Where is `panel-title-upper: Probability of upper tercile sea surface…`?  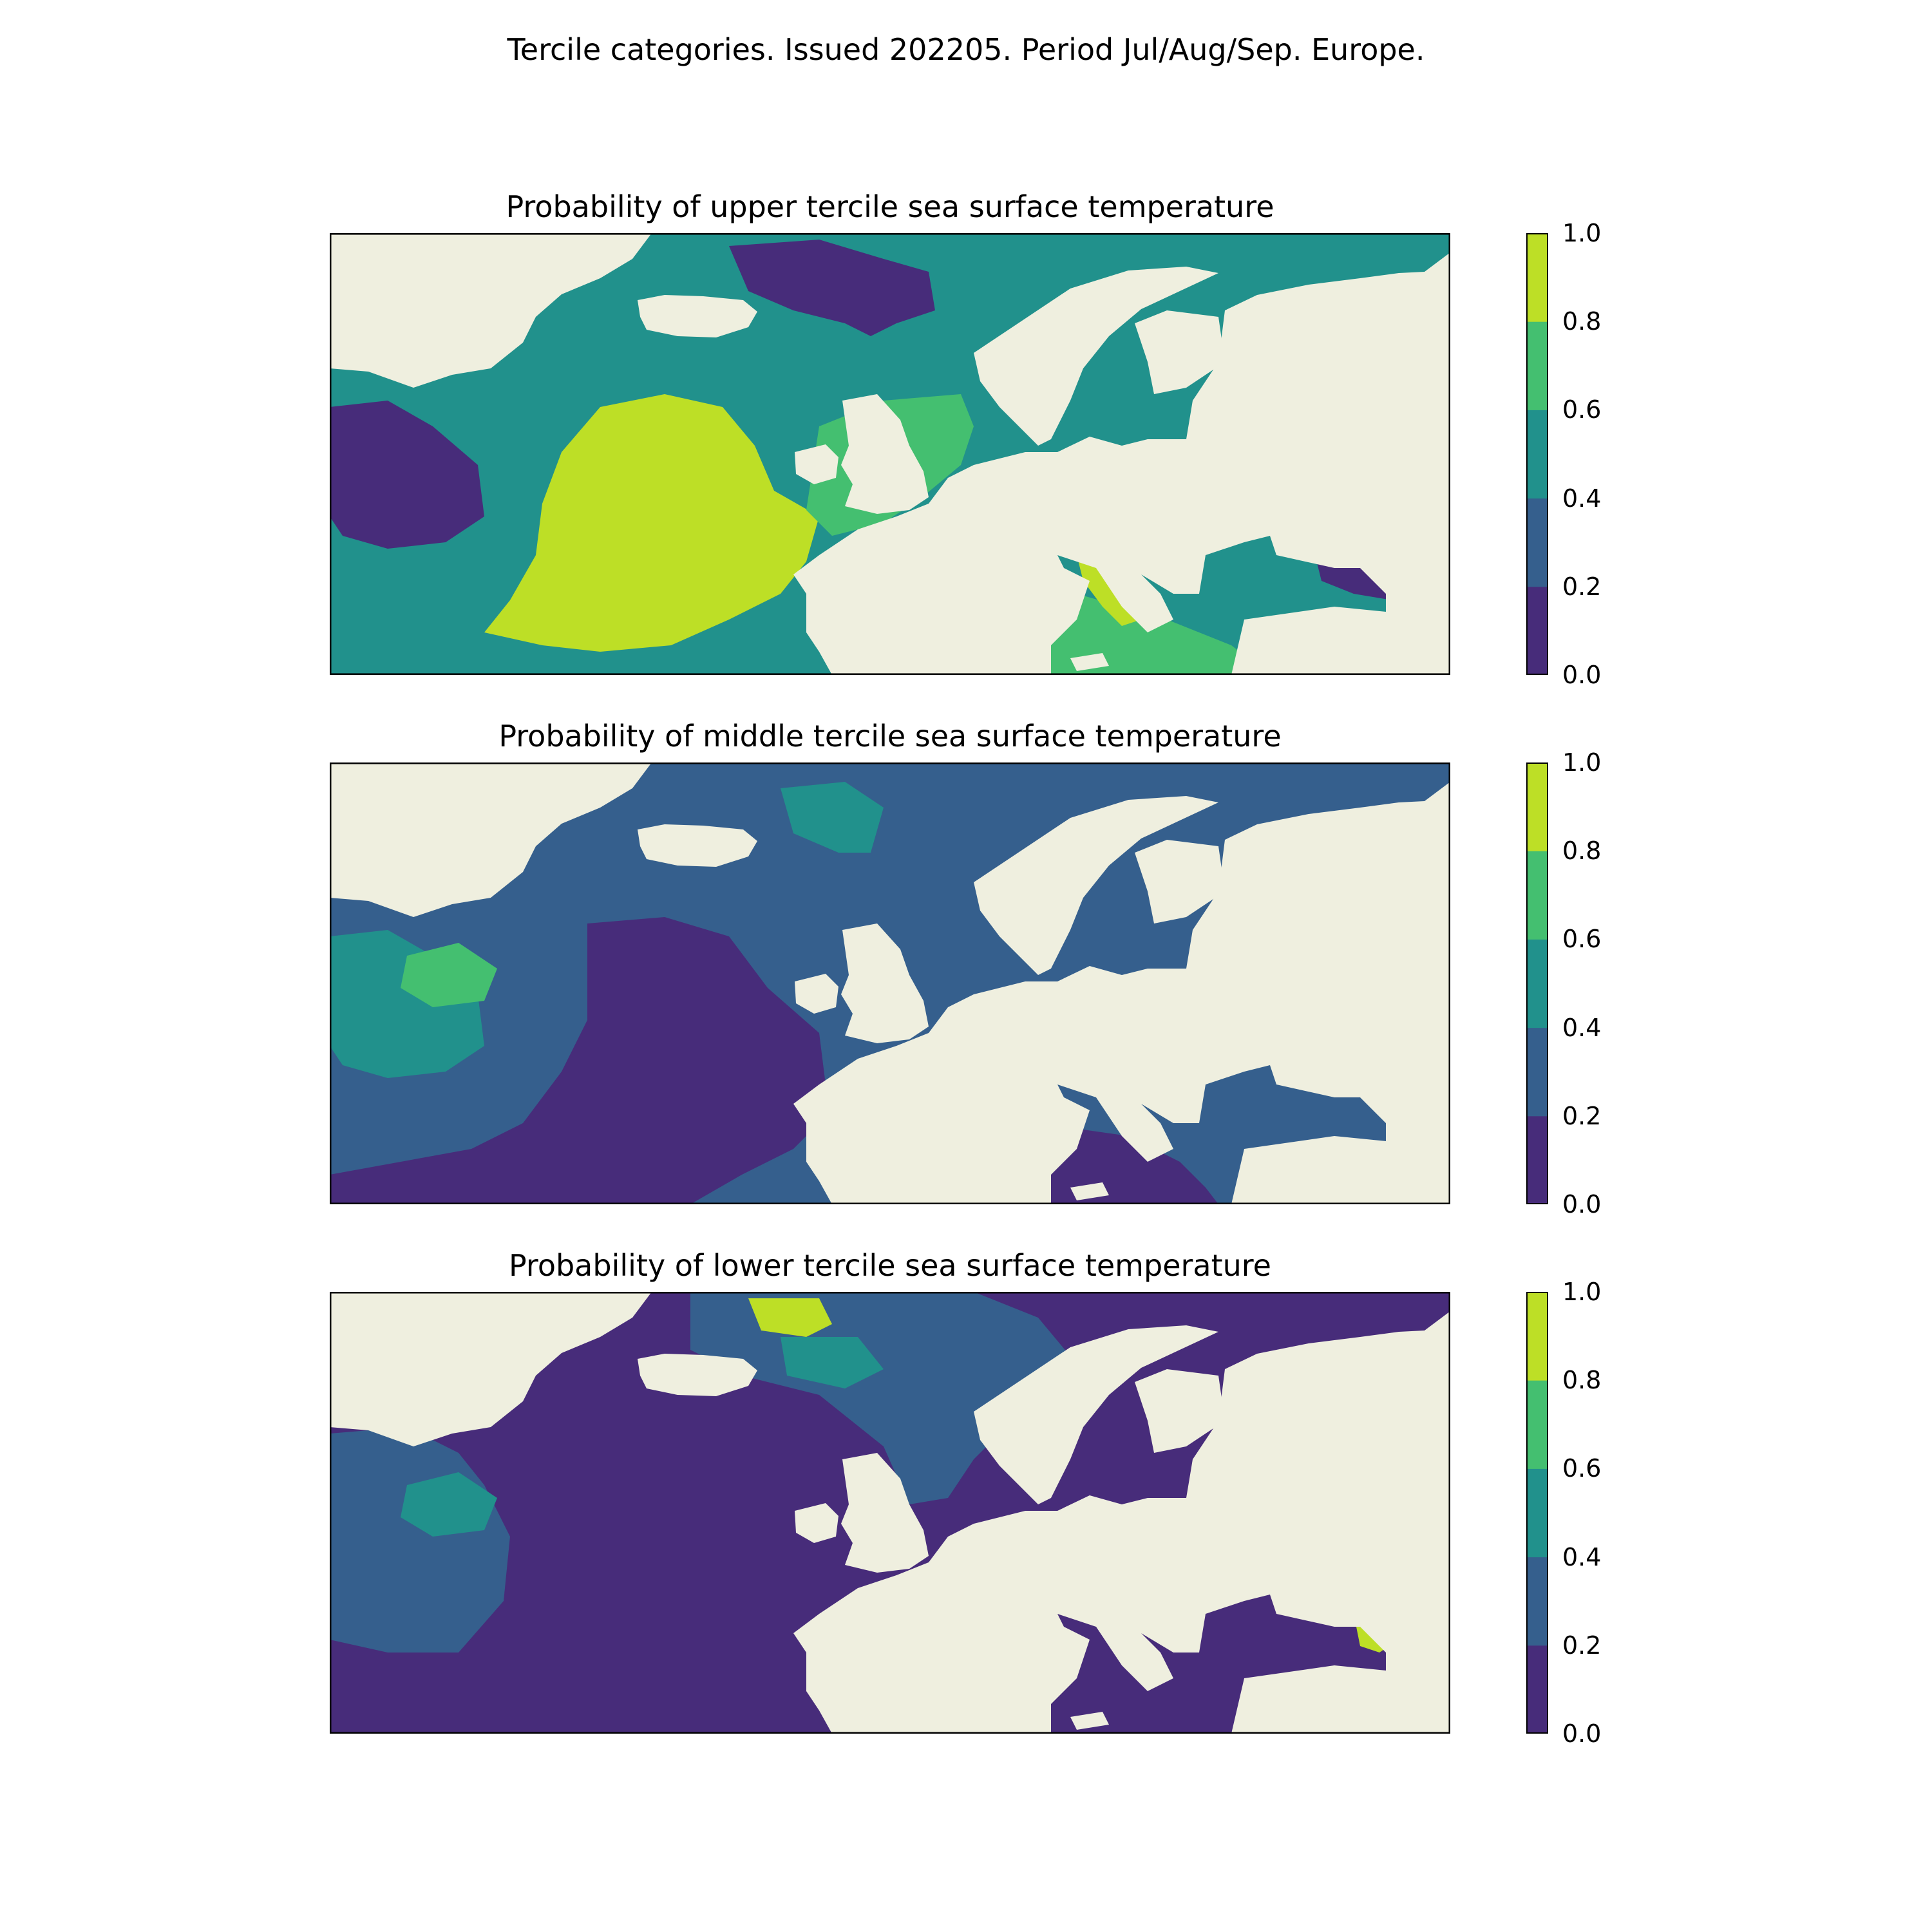
panel-title-upper: Probability of upper tercile sea surface… is located at coordinates (890, 207).